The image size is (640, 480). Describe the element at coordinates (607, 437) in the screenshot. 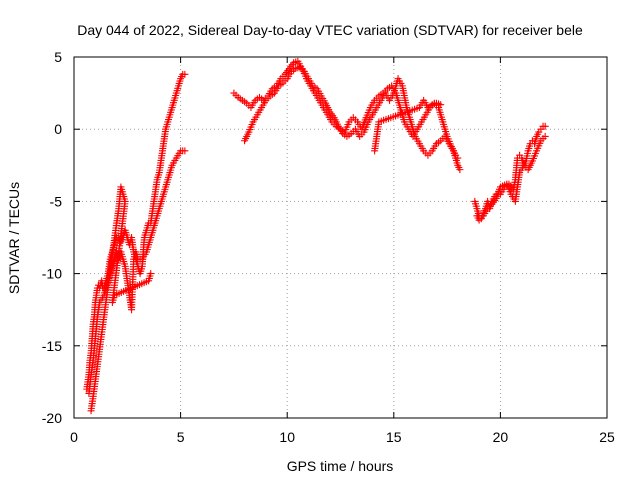

I see `x-tick-label: 25` at that location.